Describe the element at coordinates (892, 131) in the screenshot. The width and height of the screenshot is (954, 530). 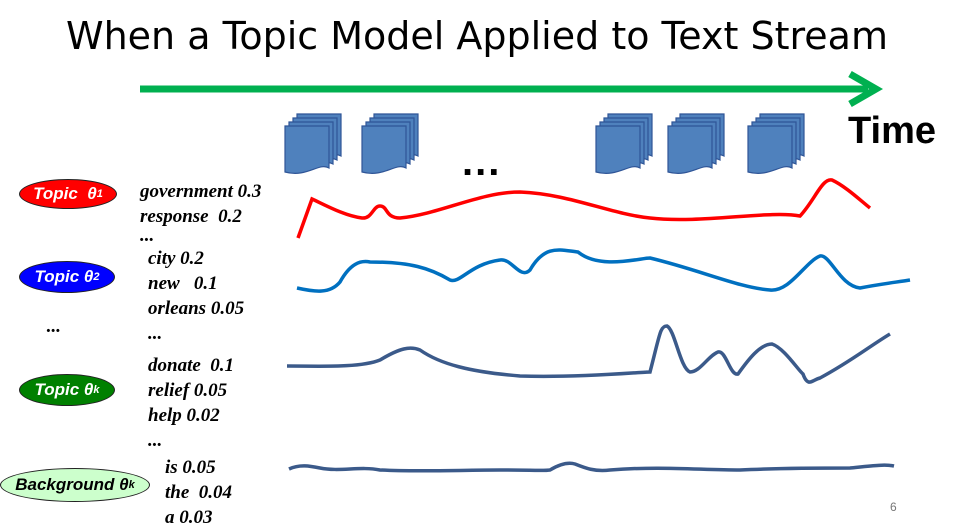
I see `time-label: Time` at that location.